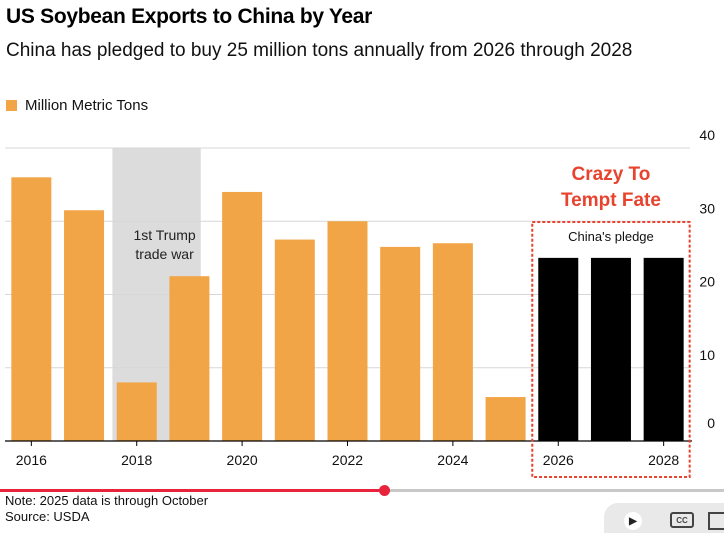 The height and width of the screenshot is (533, 724). What do you see at coordinates (107, 500) in the screenshot?
I see `chart-note: Note: 2025 data is through October` at bounding box center [107, 500].